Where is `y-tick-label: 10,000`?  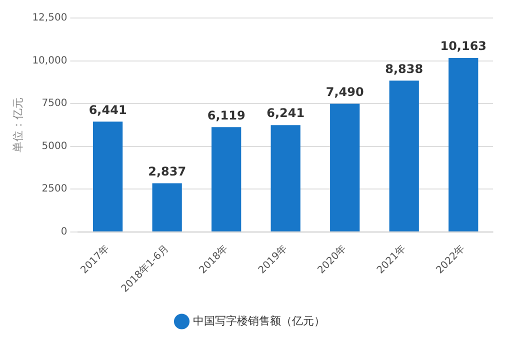 y-tick-label: 10,000 is located at coordinates (50, 60).